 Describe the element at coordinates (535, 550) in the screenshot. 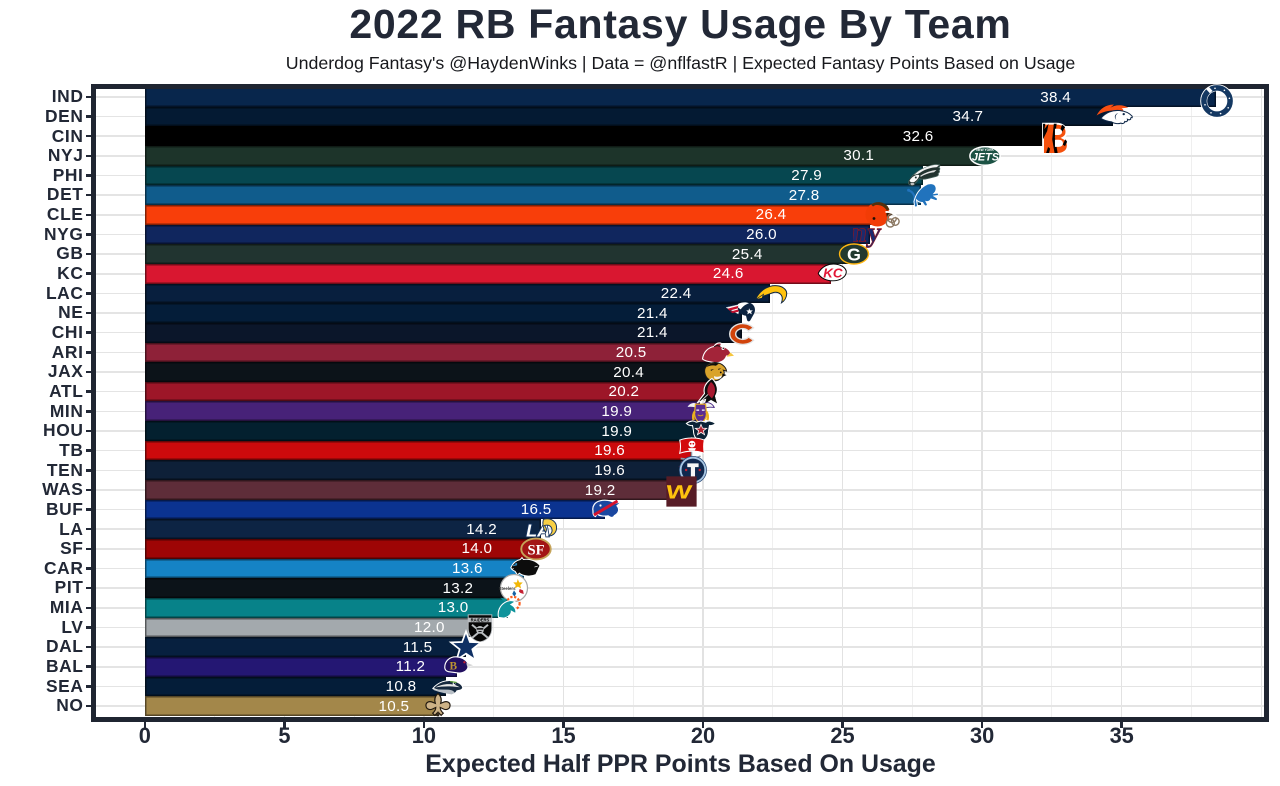

I see `svg-text: SF` at that location.